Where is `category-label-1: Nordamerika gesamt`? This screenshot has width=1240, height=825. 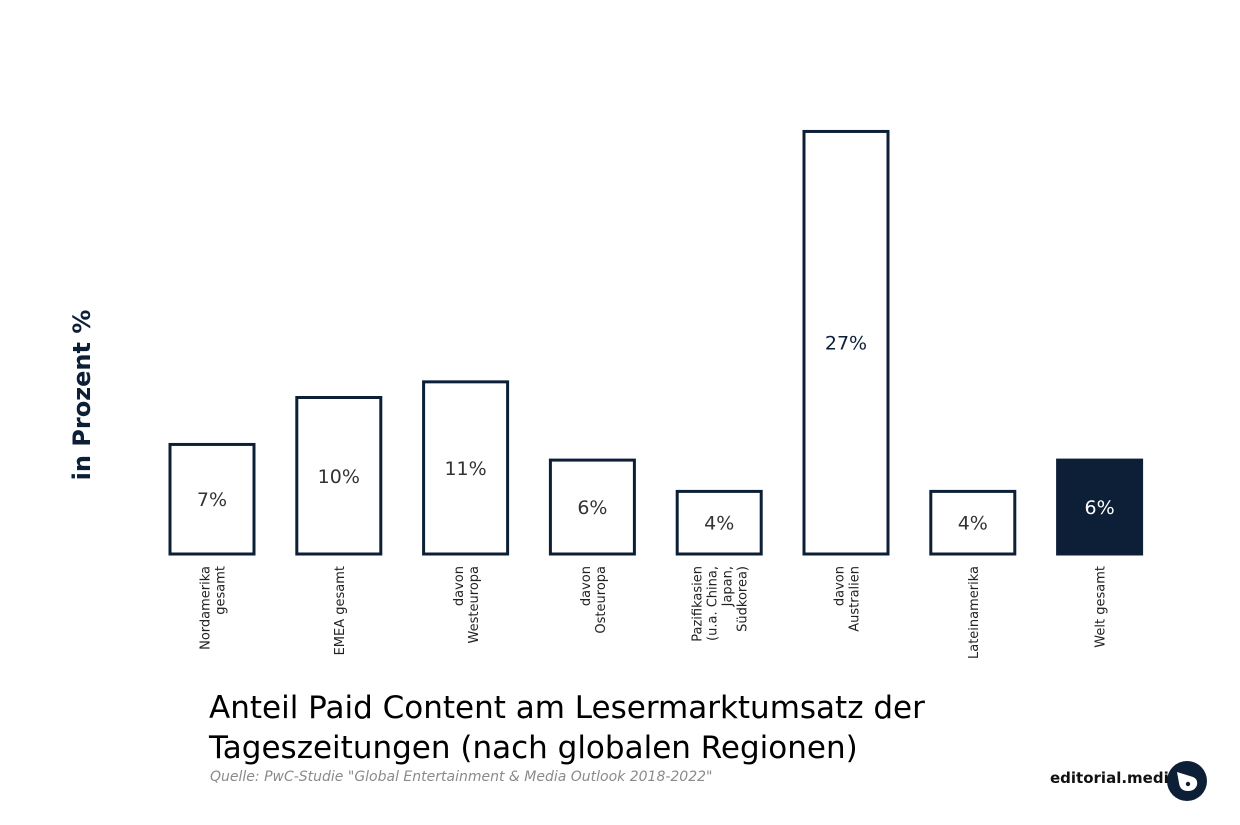 category-label-1: Nordamerika gesamt is located at coordinates (214, 608).